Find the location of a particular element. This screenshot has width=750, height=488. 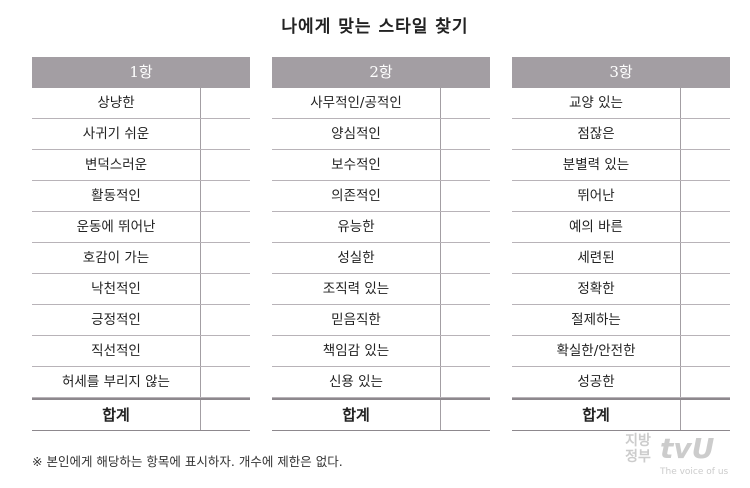

table-row: 정확한 is located at coordinates (621, 289).